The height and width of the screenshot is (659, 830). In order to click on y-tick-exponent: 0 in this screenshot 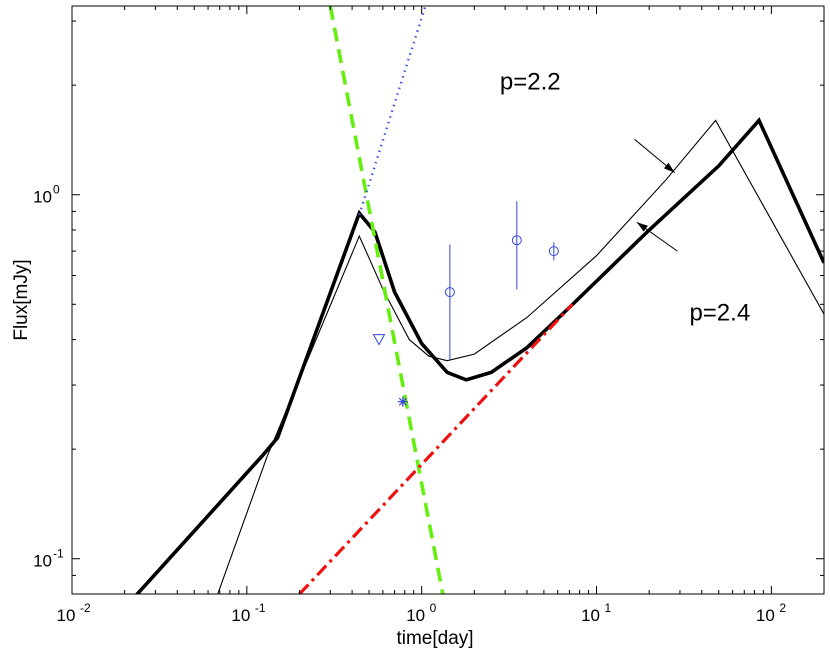, I will do `click(56, 190)`.